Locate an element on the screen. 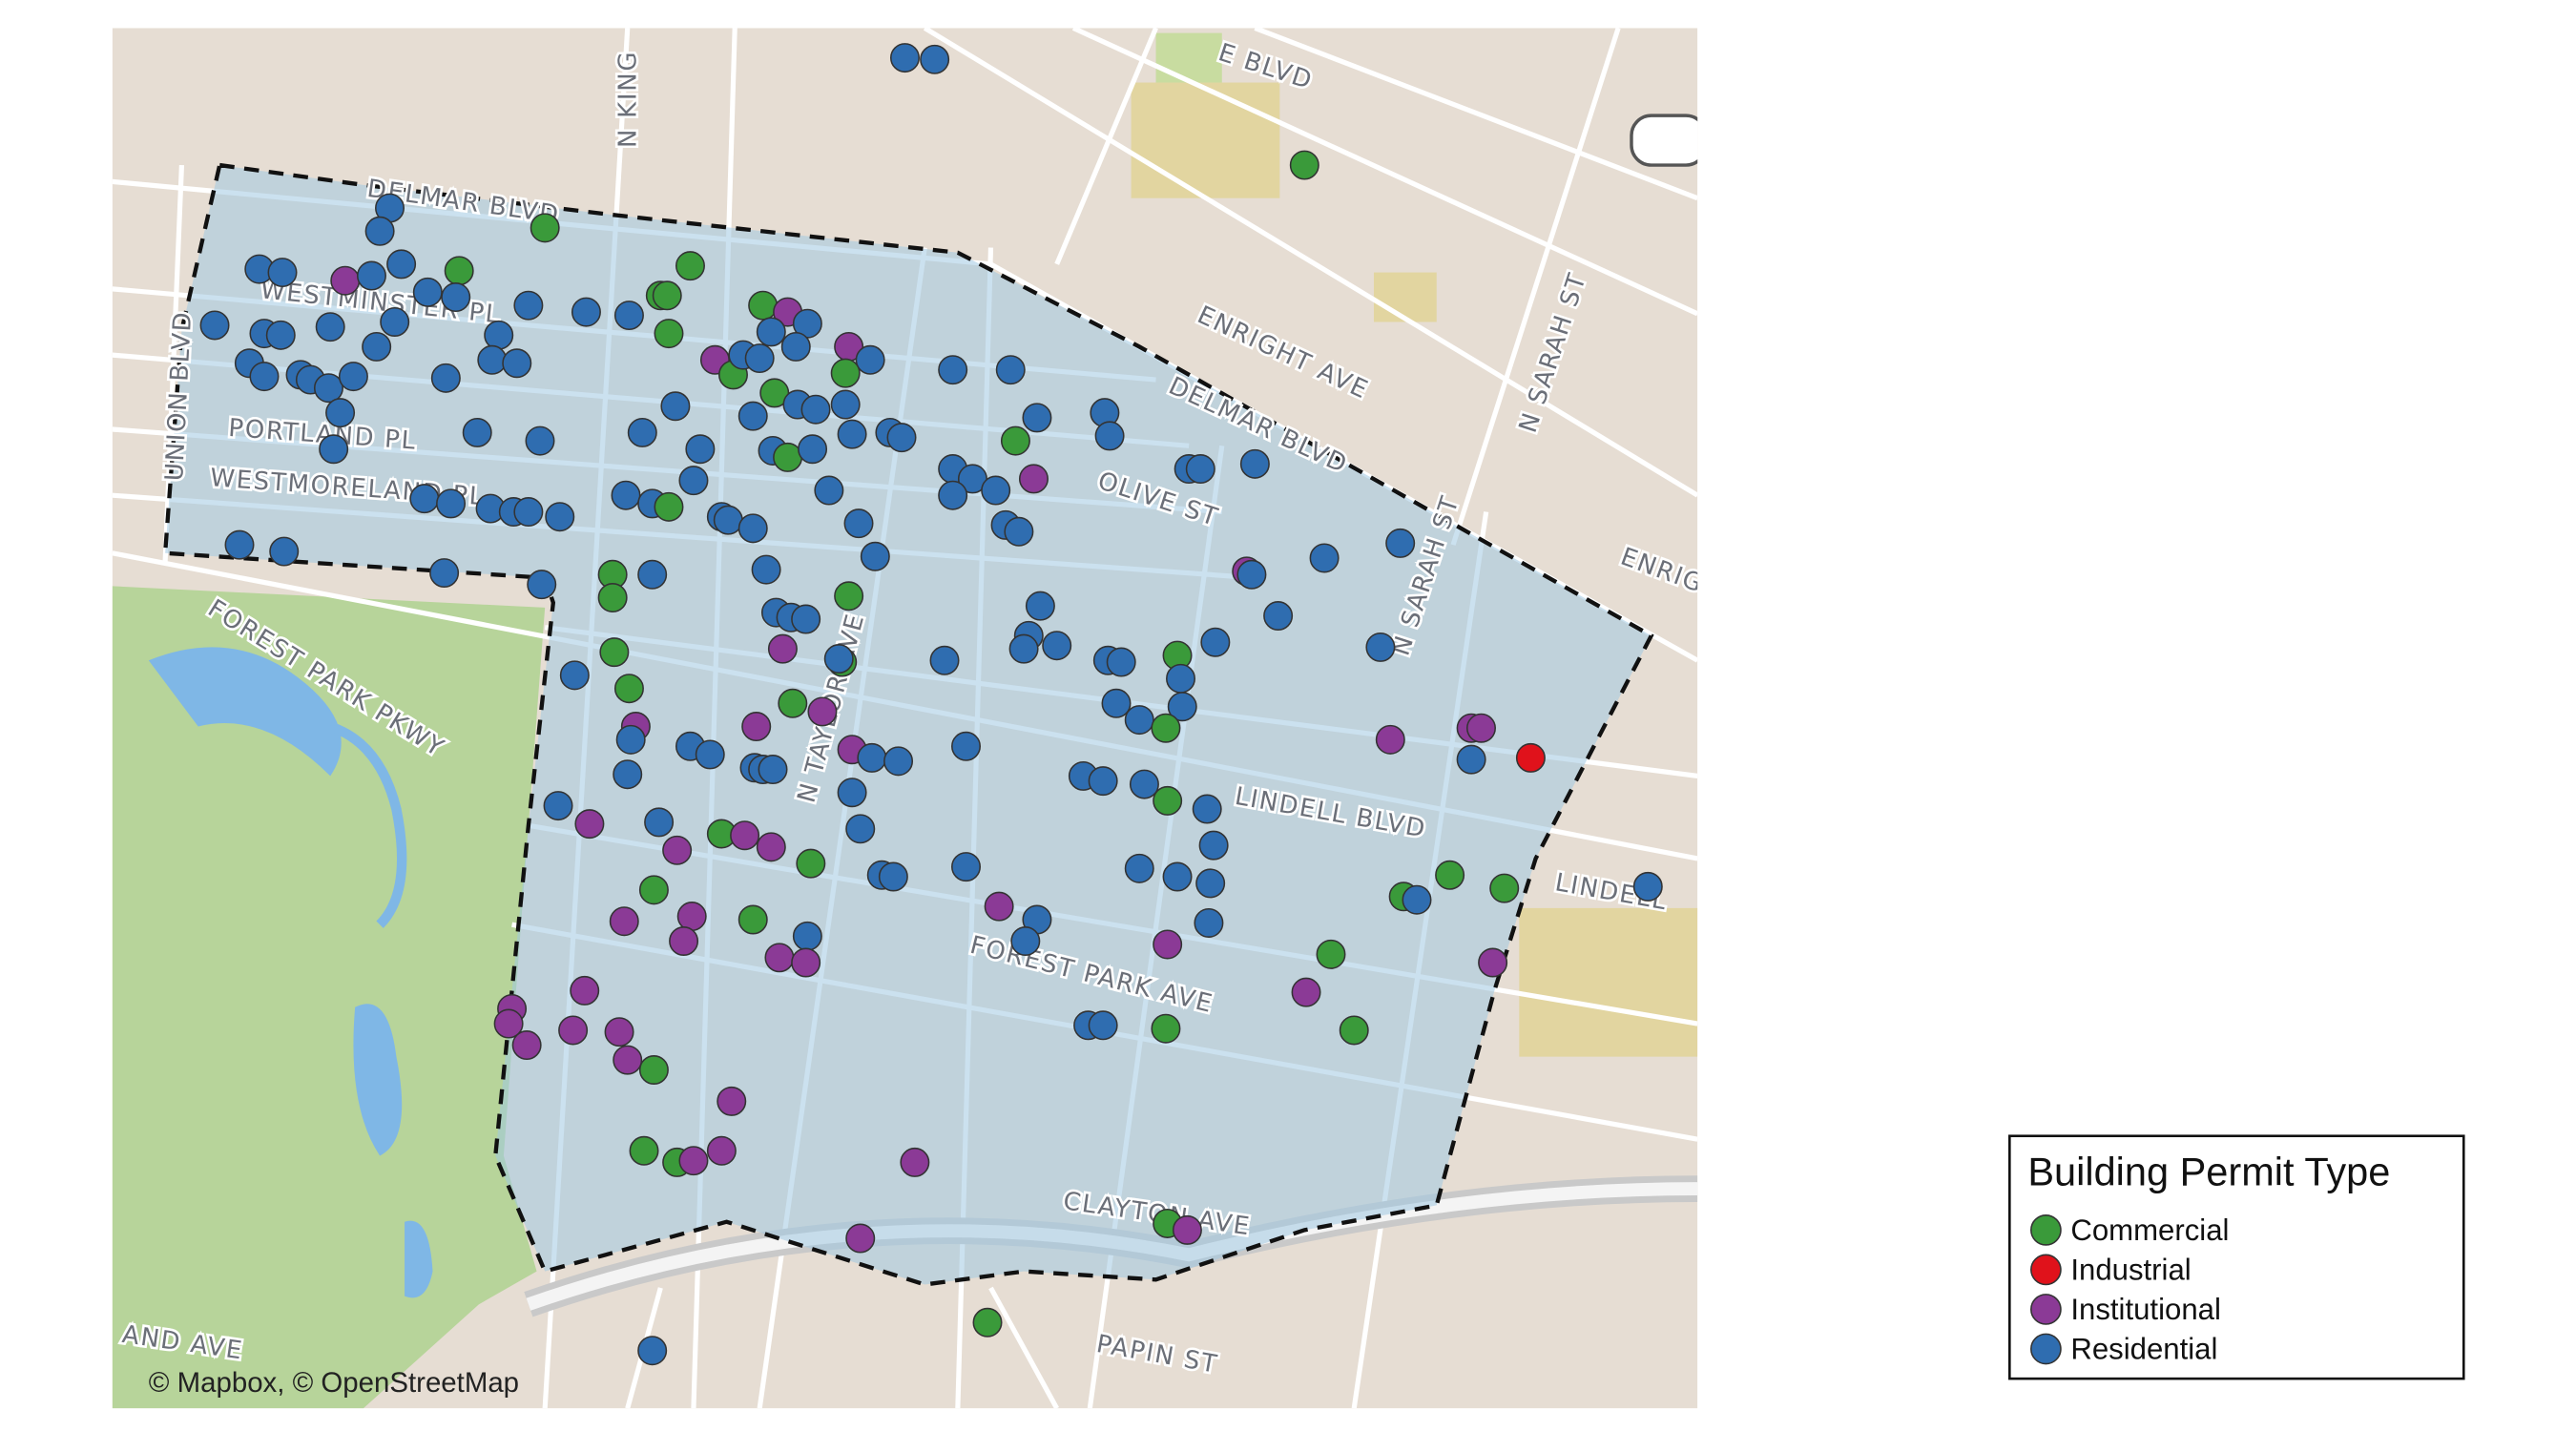  legend-title: Building Permit Type is located at coordinates (2208, 1172).